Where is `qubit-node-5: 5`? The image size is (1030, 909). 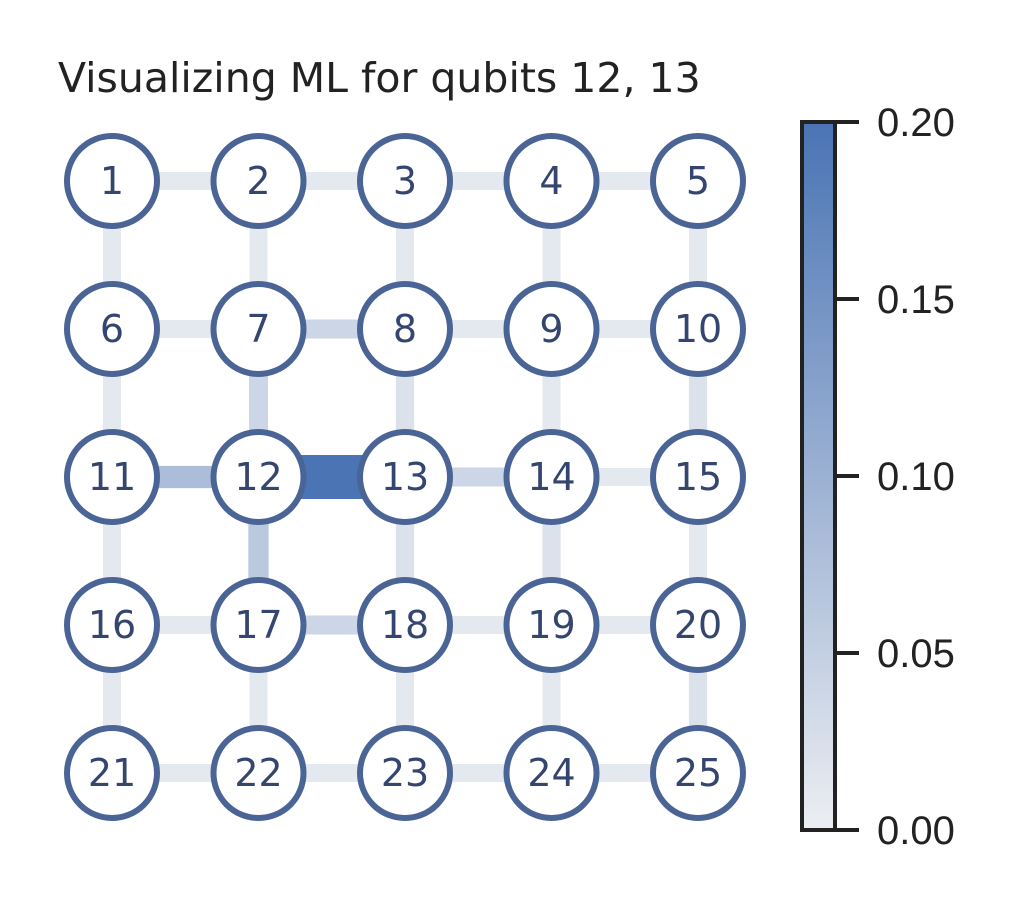
qubit-node-5: 5 is located at coordinates (698, 181).